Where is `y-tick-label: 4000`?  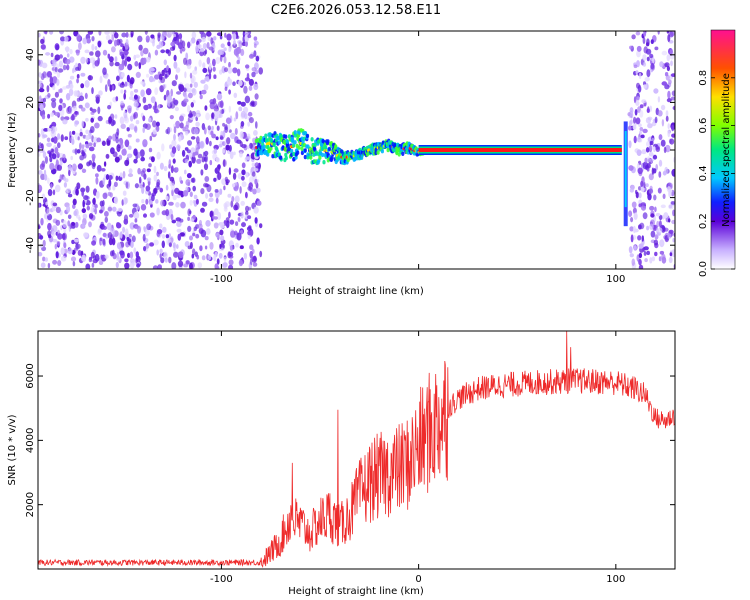 y-tick-label: 4000 is located at coordinates (30, 440).